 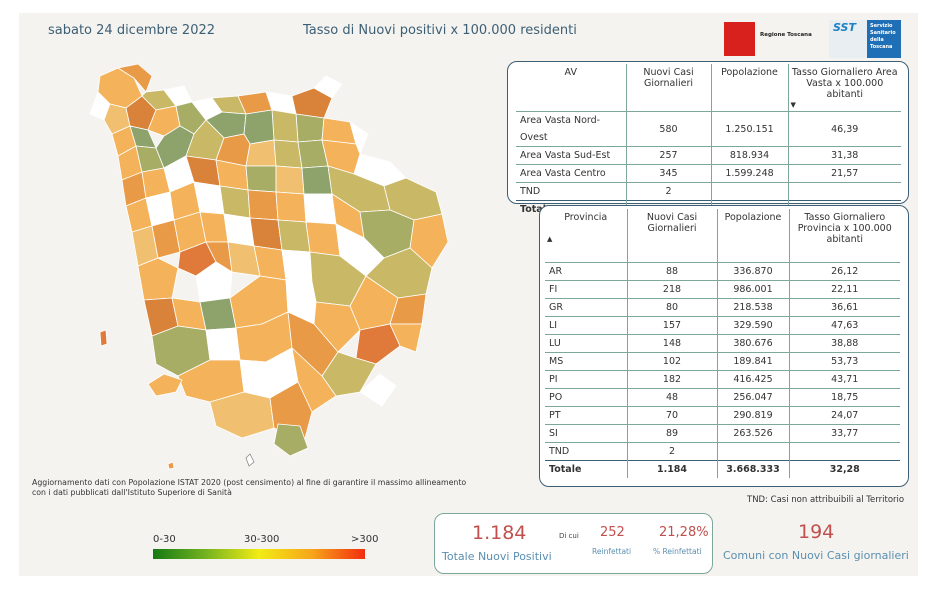 What do you see at coordinates (612, 532) in the screenshot?
I see `reinfected-value: 252` at bounding box center [612, 532].